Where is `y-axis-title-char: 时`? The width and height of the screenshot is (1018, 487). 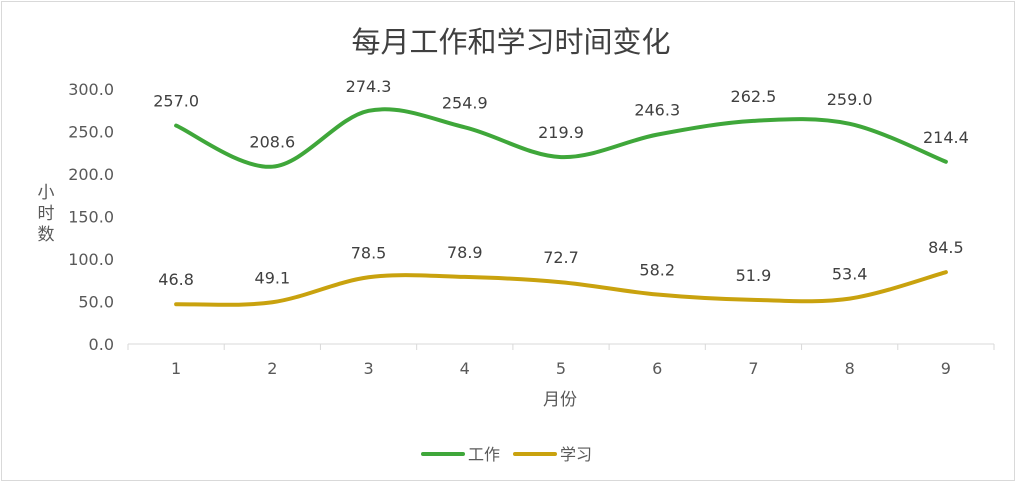 y-axis-title-char: 时 is located at coordinates (46, 214).